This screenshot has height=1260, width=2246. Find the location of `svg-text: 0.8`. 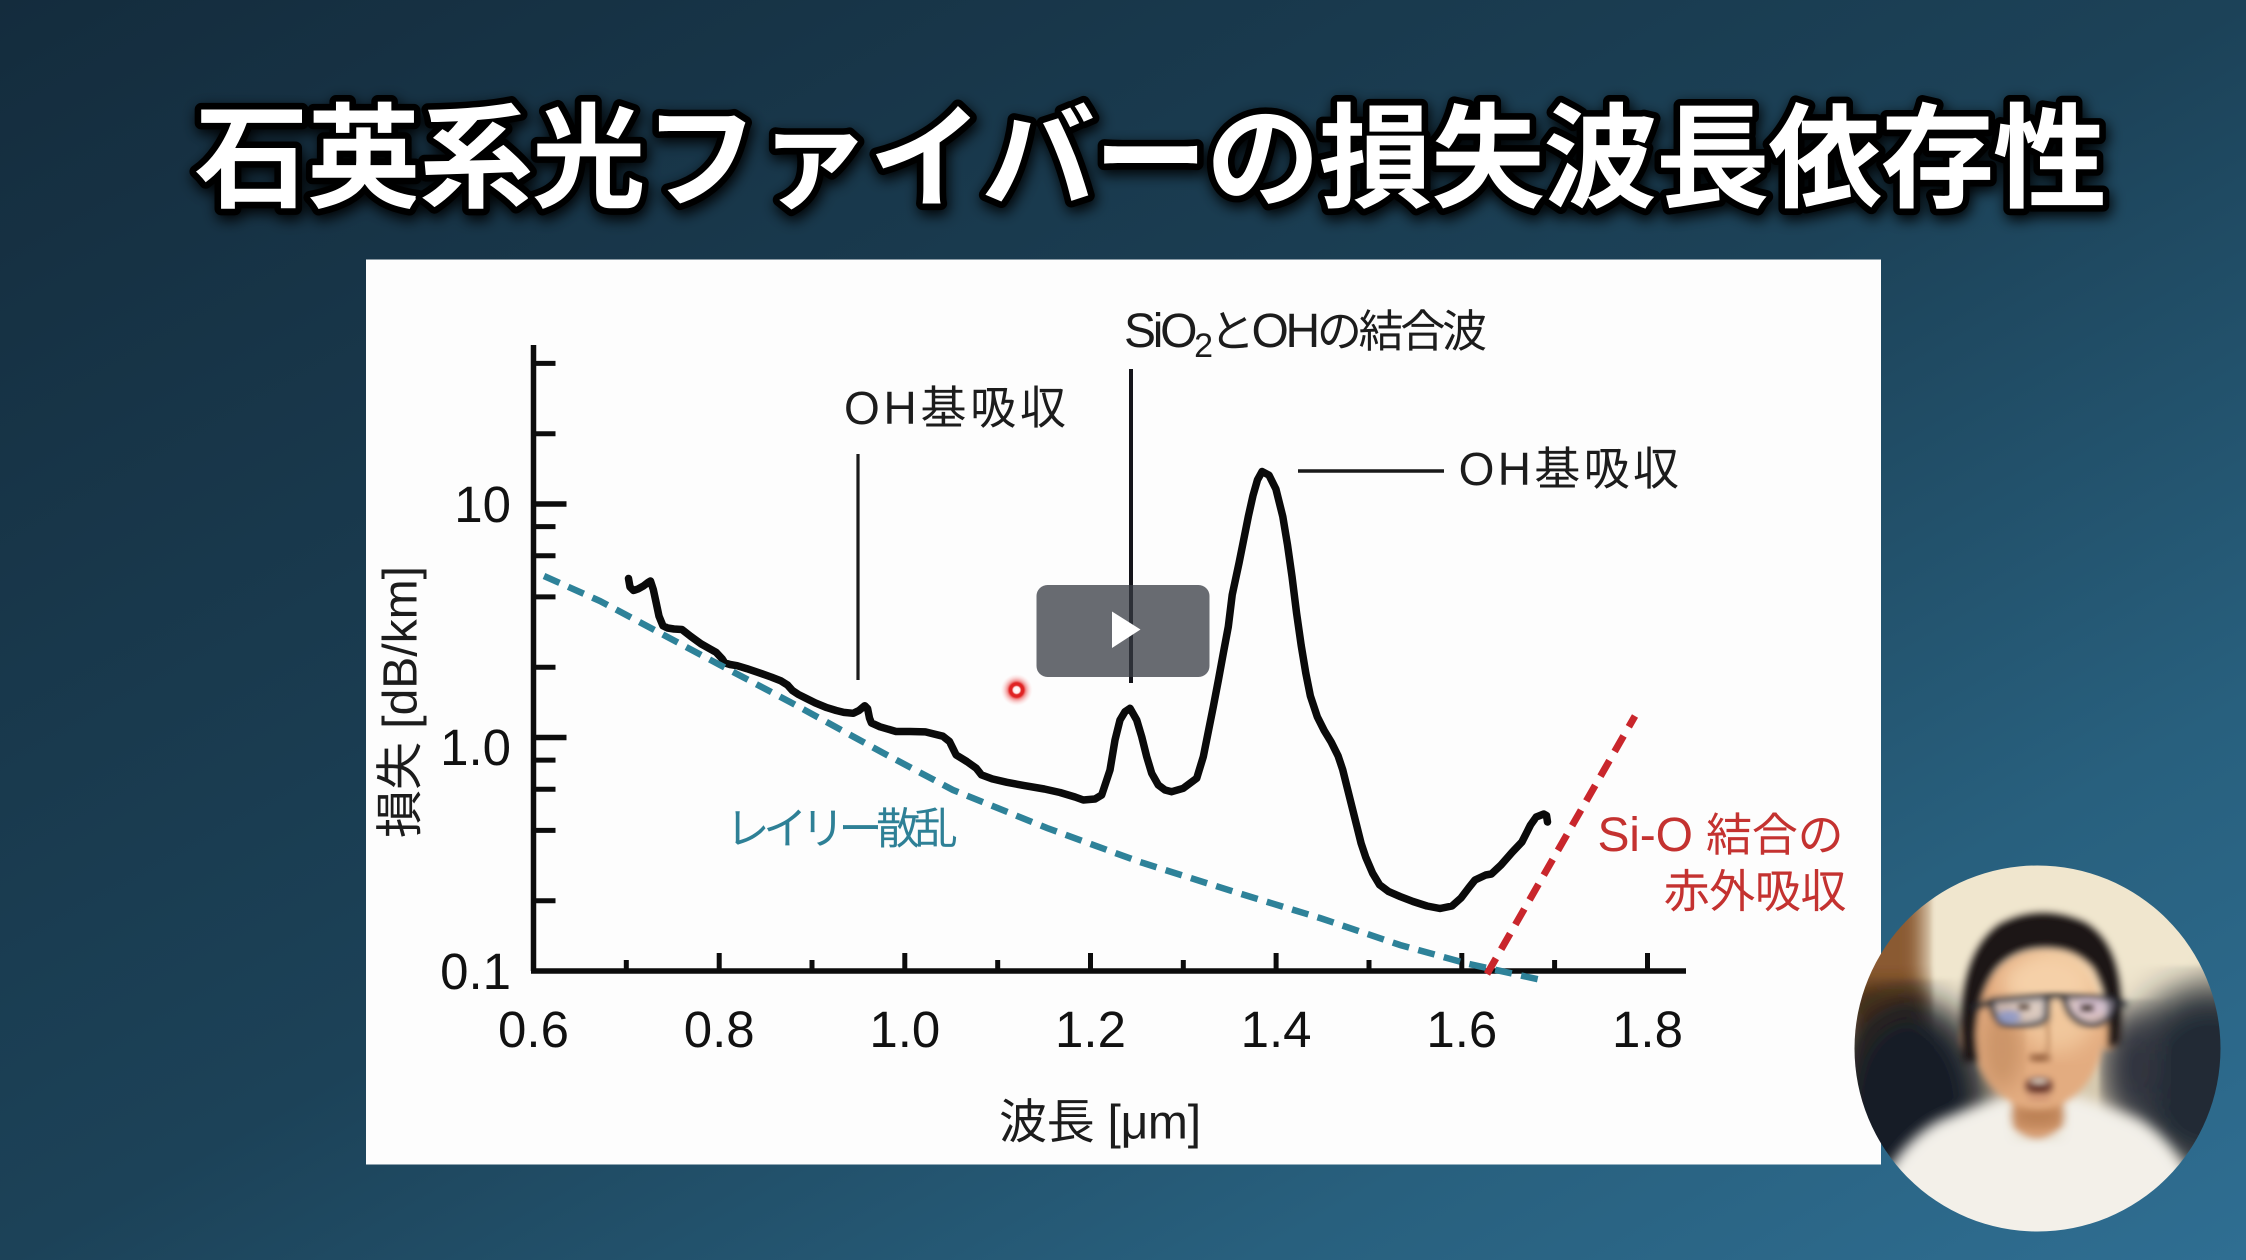

svg-text: 0.8 is located at coordinates (719, 1029).